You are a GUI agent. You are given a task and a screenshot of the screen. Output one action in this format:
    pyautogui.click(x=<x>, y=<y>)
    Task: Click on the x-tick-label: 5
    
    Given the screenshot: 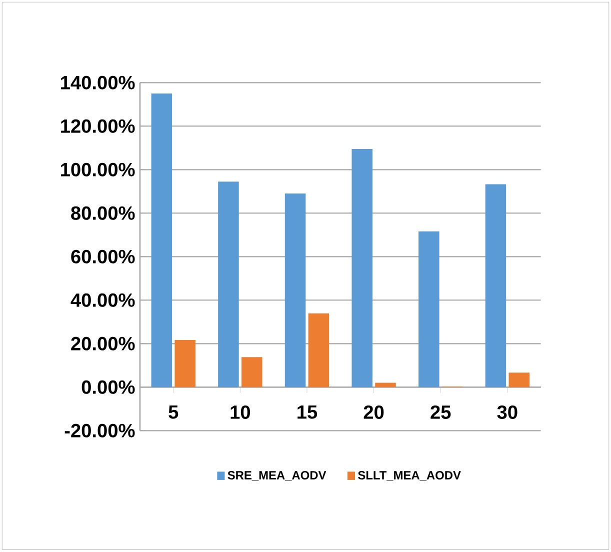 What is the action you would take?
    pyautogui.click(x=173, y=412)
    